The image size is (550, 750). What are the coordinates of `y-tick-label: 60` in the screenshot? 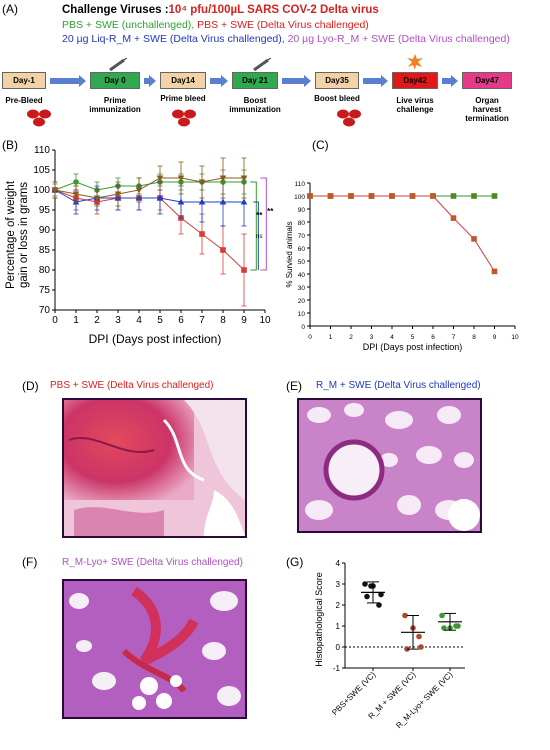 It's located at (302, 249).